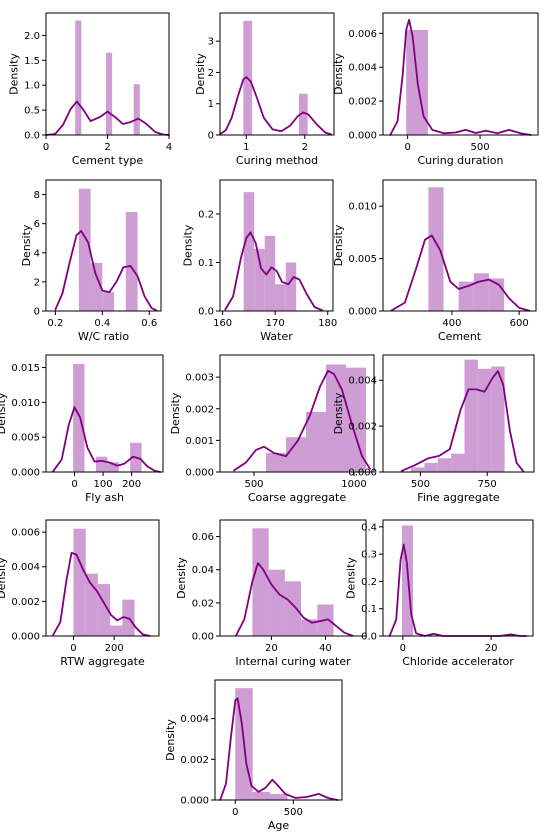 Image resolution: width=550 pixels, height=835 pixels. I want to click on density-panel: 0 500 0.000 0.002 0.004 Age Density, so click(253, 755).